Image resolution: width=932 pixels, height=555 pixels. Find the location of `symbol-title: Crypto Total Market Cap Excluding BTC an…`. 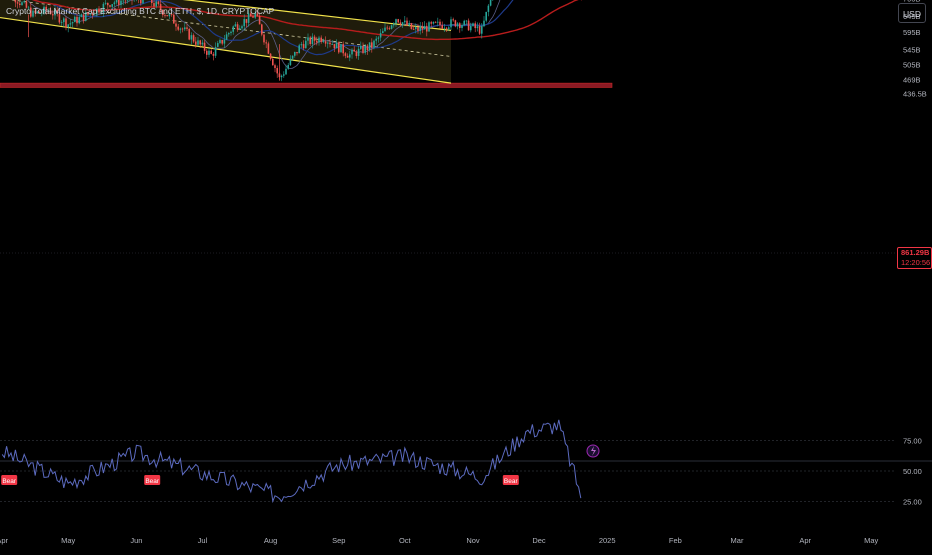

symbol-title: Crypto Total Market Cap Excluding BTC an… is located at coordinates (140, 11).